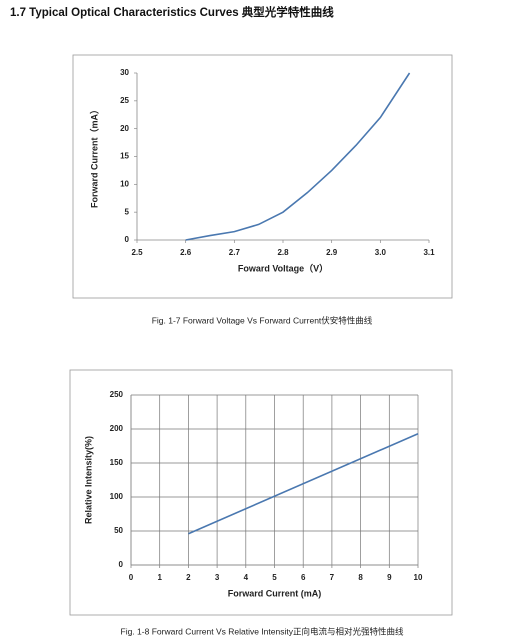 The width and height of the screenshot is (512, 644). Describe the element at coordinates (127, 211) in the screenshot. I see `y-tick-label: 5` at that location.